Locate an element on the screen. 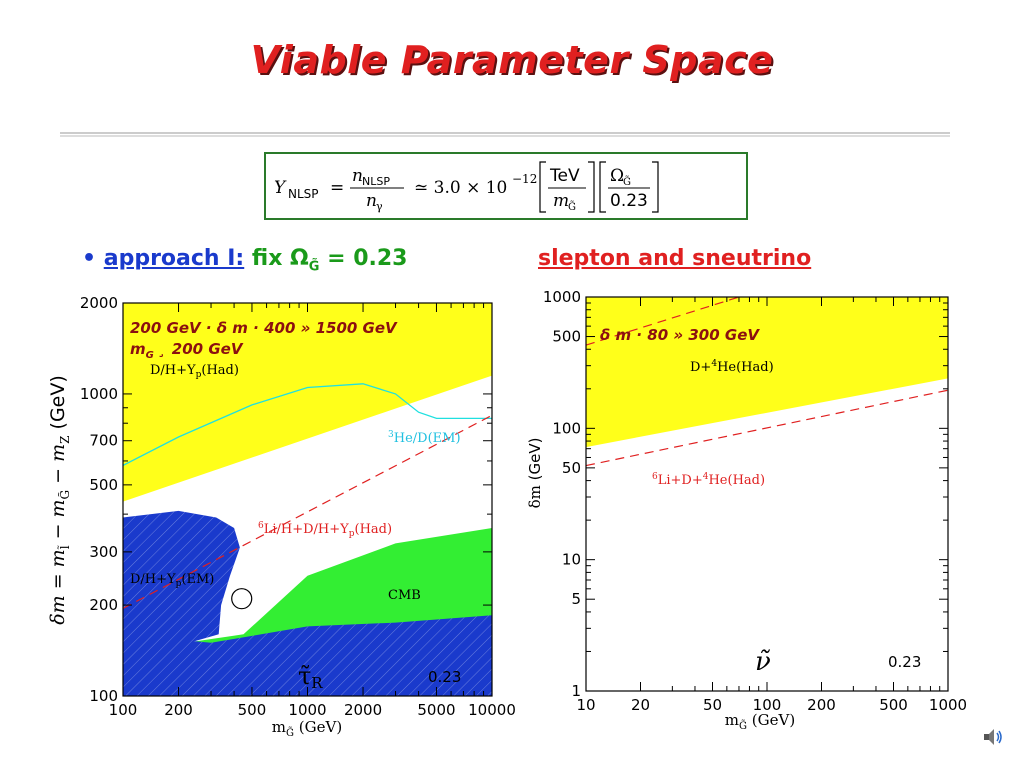 The image size is (1024, 768). formula-num-sub: NLSP is located at coordinates (376, 181).